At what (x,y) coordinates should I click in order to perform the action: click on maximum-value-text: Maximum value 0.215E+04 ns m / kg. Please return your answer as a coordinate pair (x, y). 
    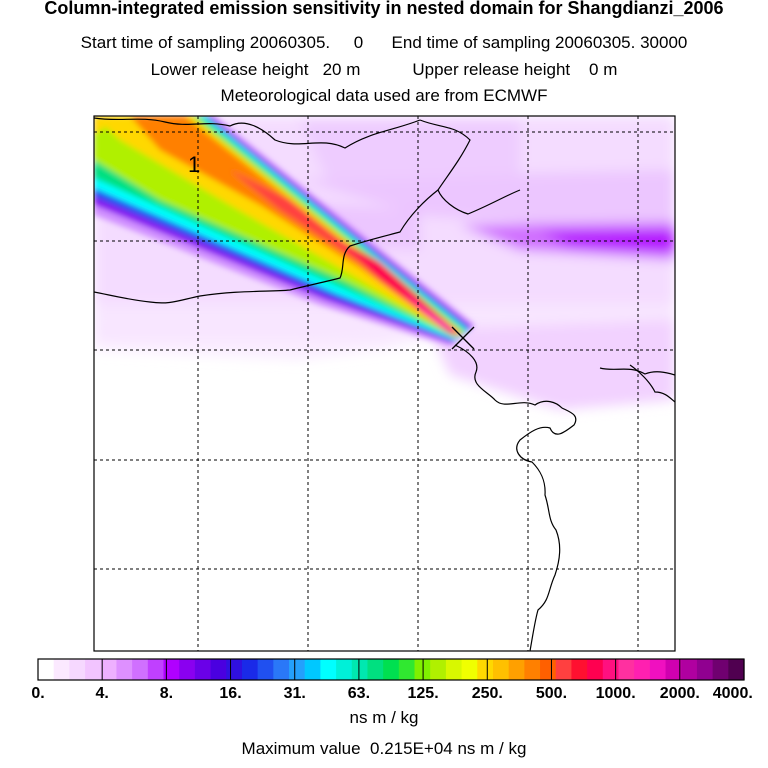
    Looking at the image, I should click on (384, 748).